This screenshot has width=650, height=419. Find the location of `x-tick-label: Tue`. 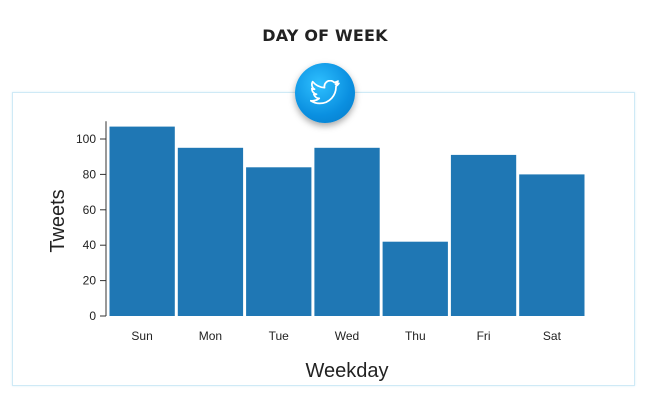

x-tick-label: Tue is located at coordinates (279, 336).